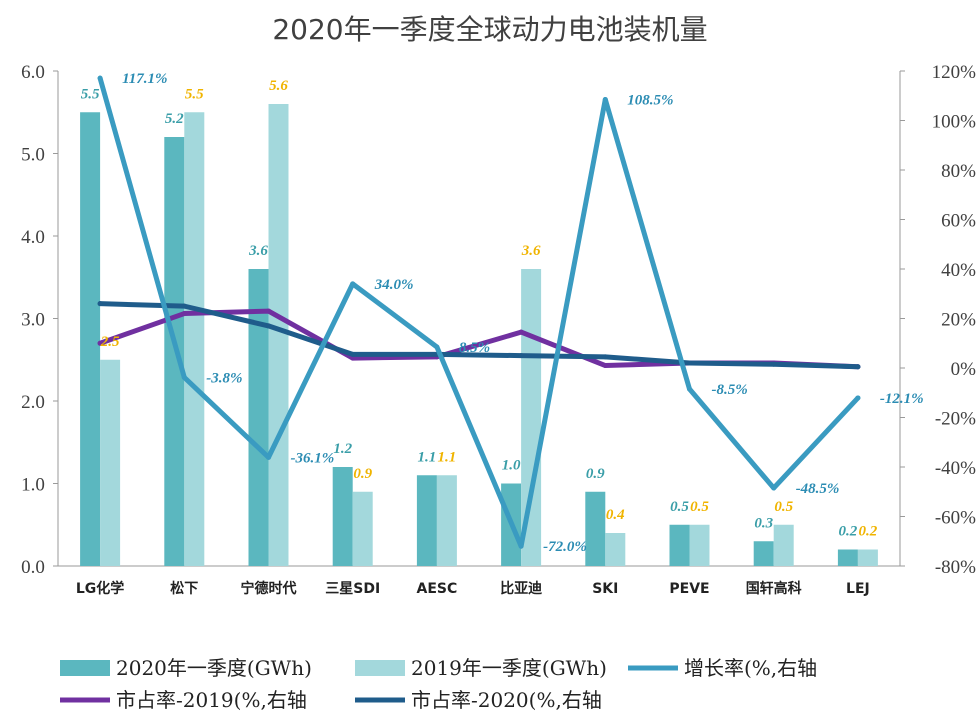  I want to click on y-left-tick-label: 6.0, so click(33, 72).